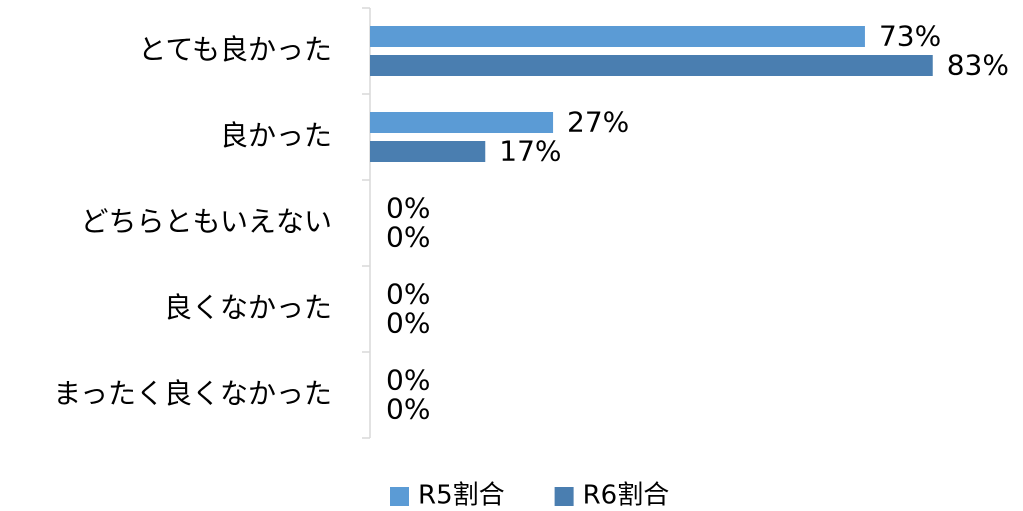 The width and height of the screenshot is (1023, 511). What do you see at coordinates (235, 49) in the screenshot?
I see `category-label: とても良かった` at bounding box center [235, 49].